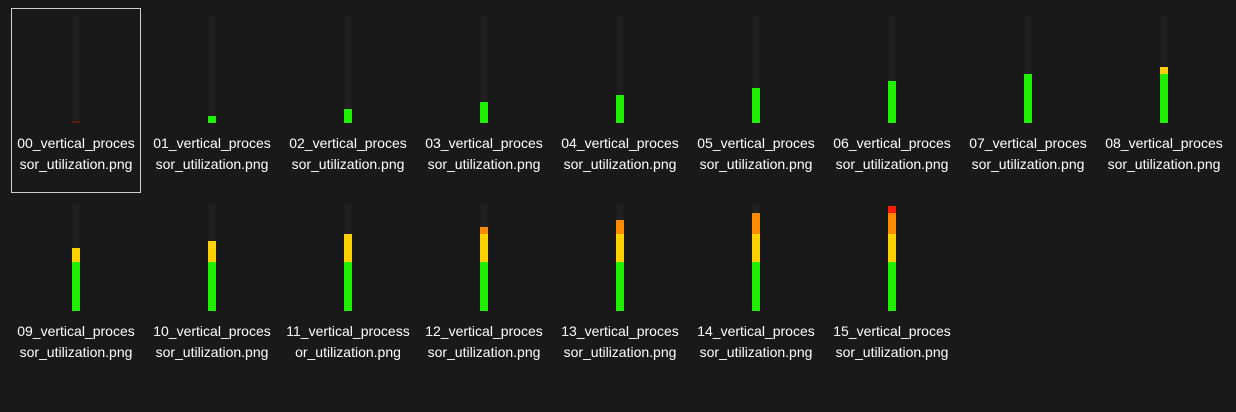 The width and height of the screenshot is (1236, 412). I want to click on file-name-label: 15_vertical_processor_utilization.png, so click(892, 341).